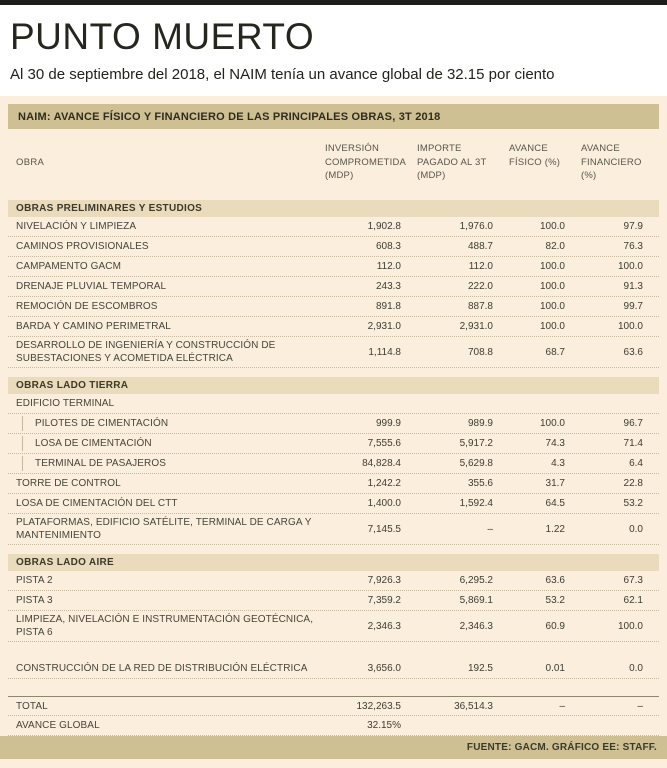 The image size is (667, 768). Describe the element at coordinates (109, 209) in the screenshot. I see `section-header-label: OBRAS PRELIMINARES Y ESTUDIOS` at that location.